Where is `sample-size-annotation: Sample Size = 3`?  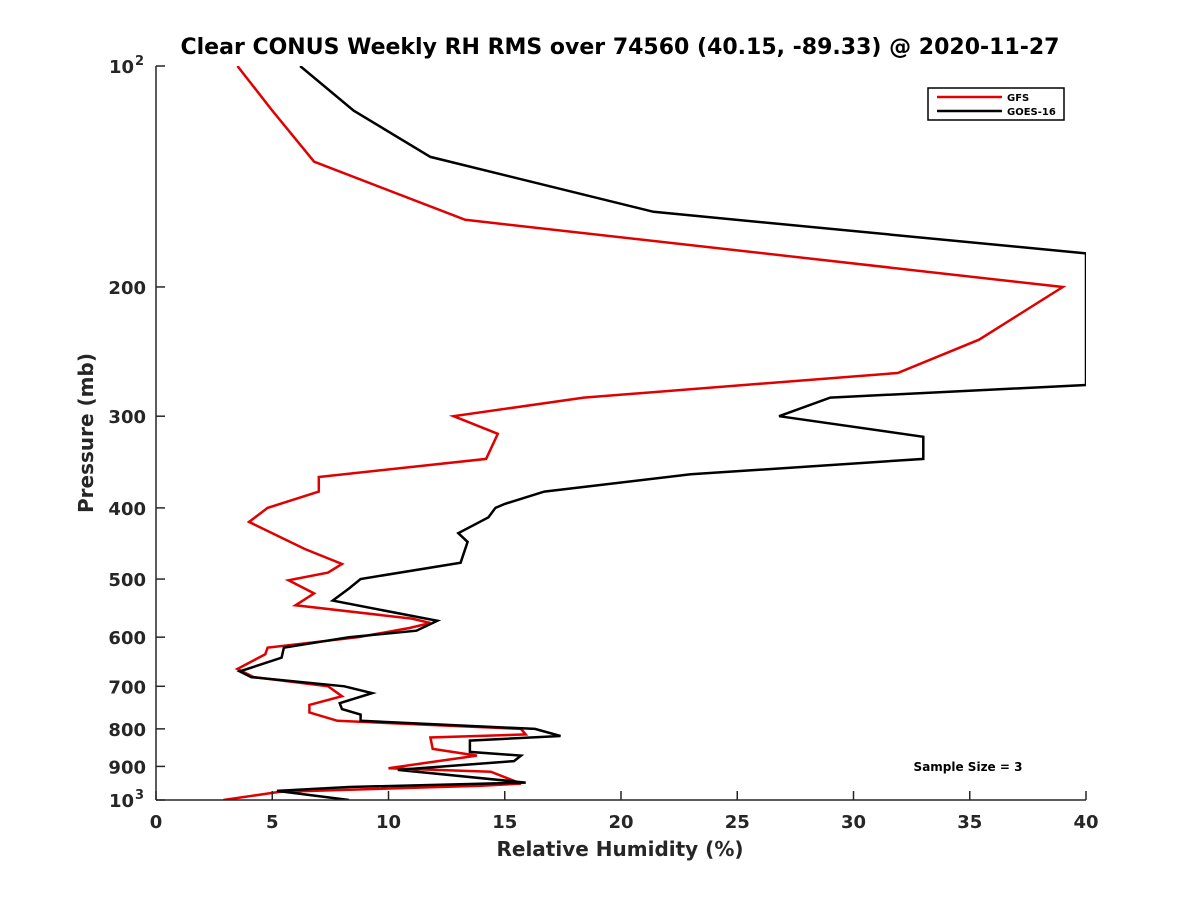
sample-size-annotation: Sample Size = 3 is located at coordinates (968, 767).